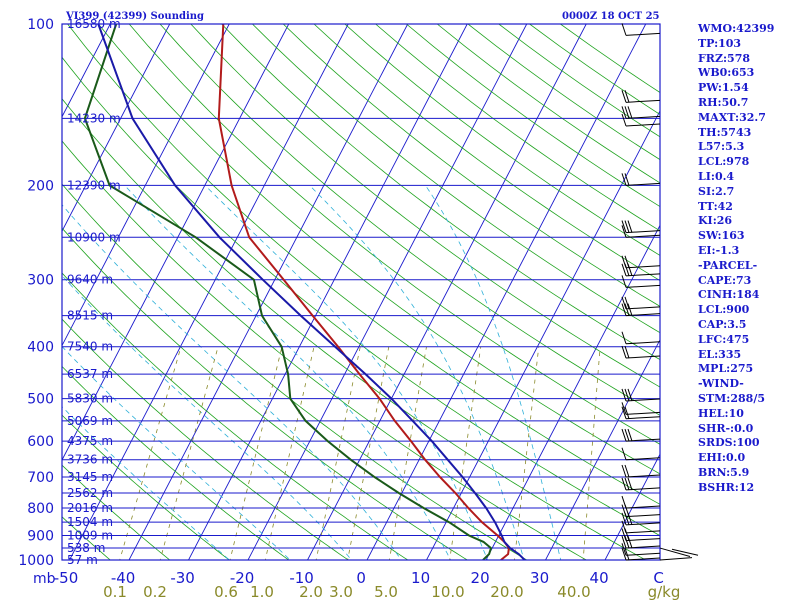  What do you see at coordinates (134, 16) in the screenshot?
I see `chart-title: VI399 (42399) Sounding` at bounding box center [134, 16].